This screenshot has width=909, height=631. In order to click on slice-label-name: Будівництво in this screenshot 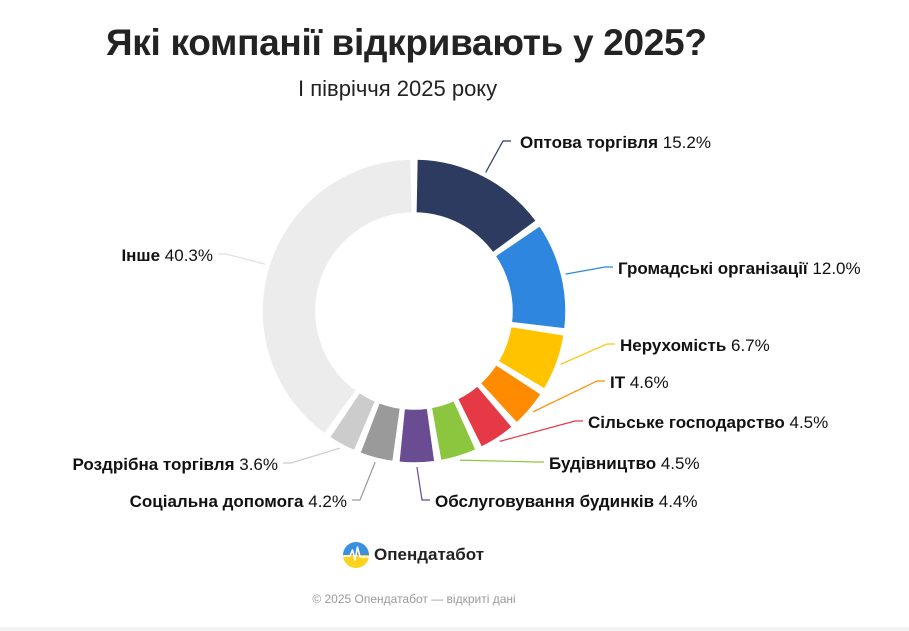, I will do `click(602, 463)`.